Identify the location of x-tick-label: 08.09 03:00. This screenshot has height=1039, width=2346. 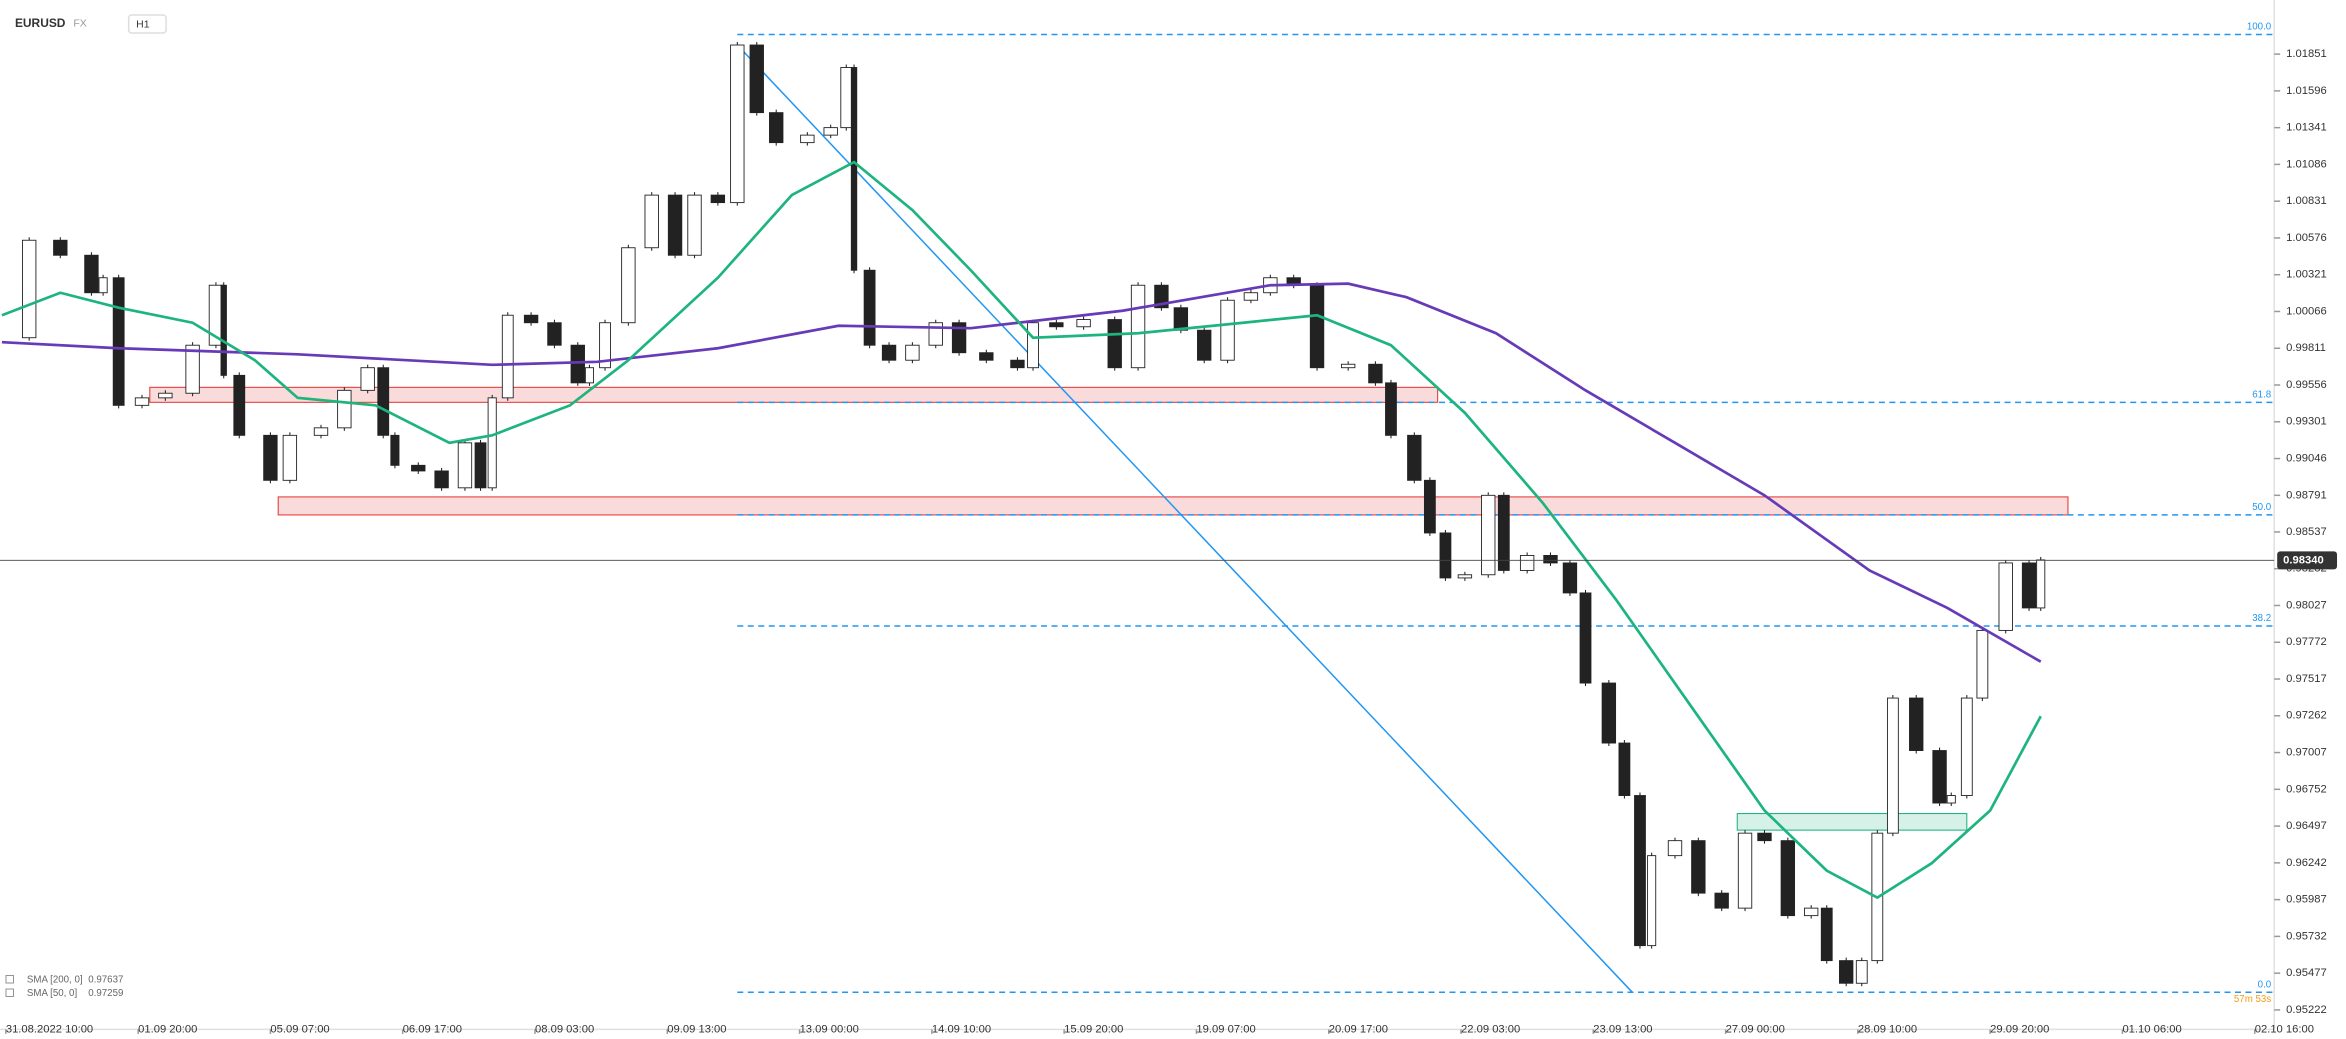
(564, 1029).